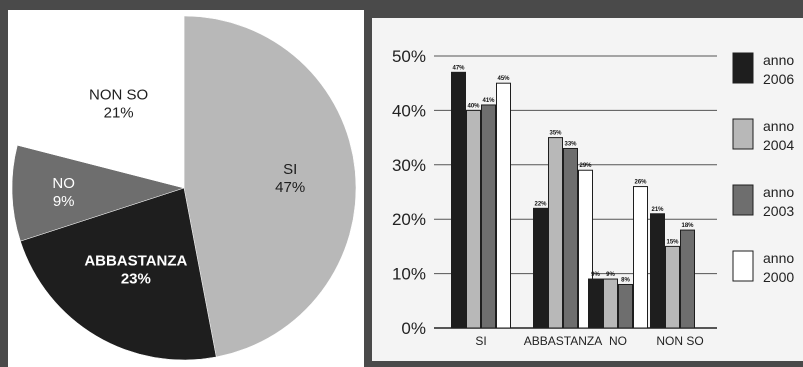 This screenshot has height=367, width=803. What do you see at coordinates (540, 204) in the screenshot?
I see `bar-value-label: 22%` at bounding box center [540, 204].